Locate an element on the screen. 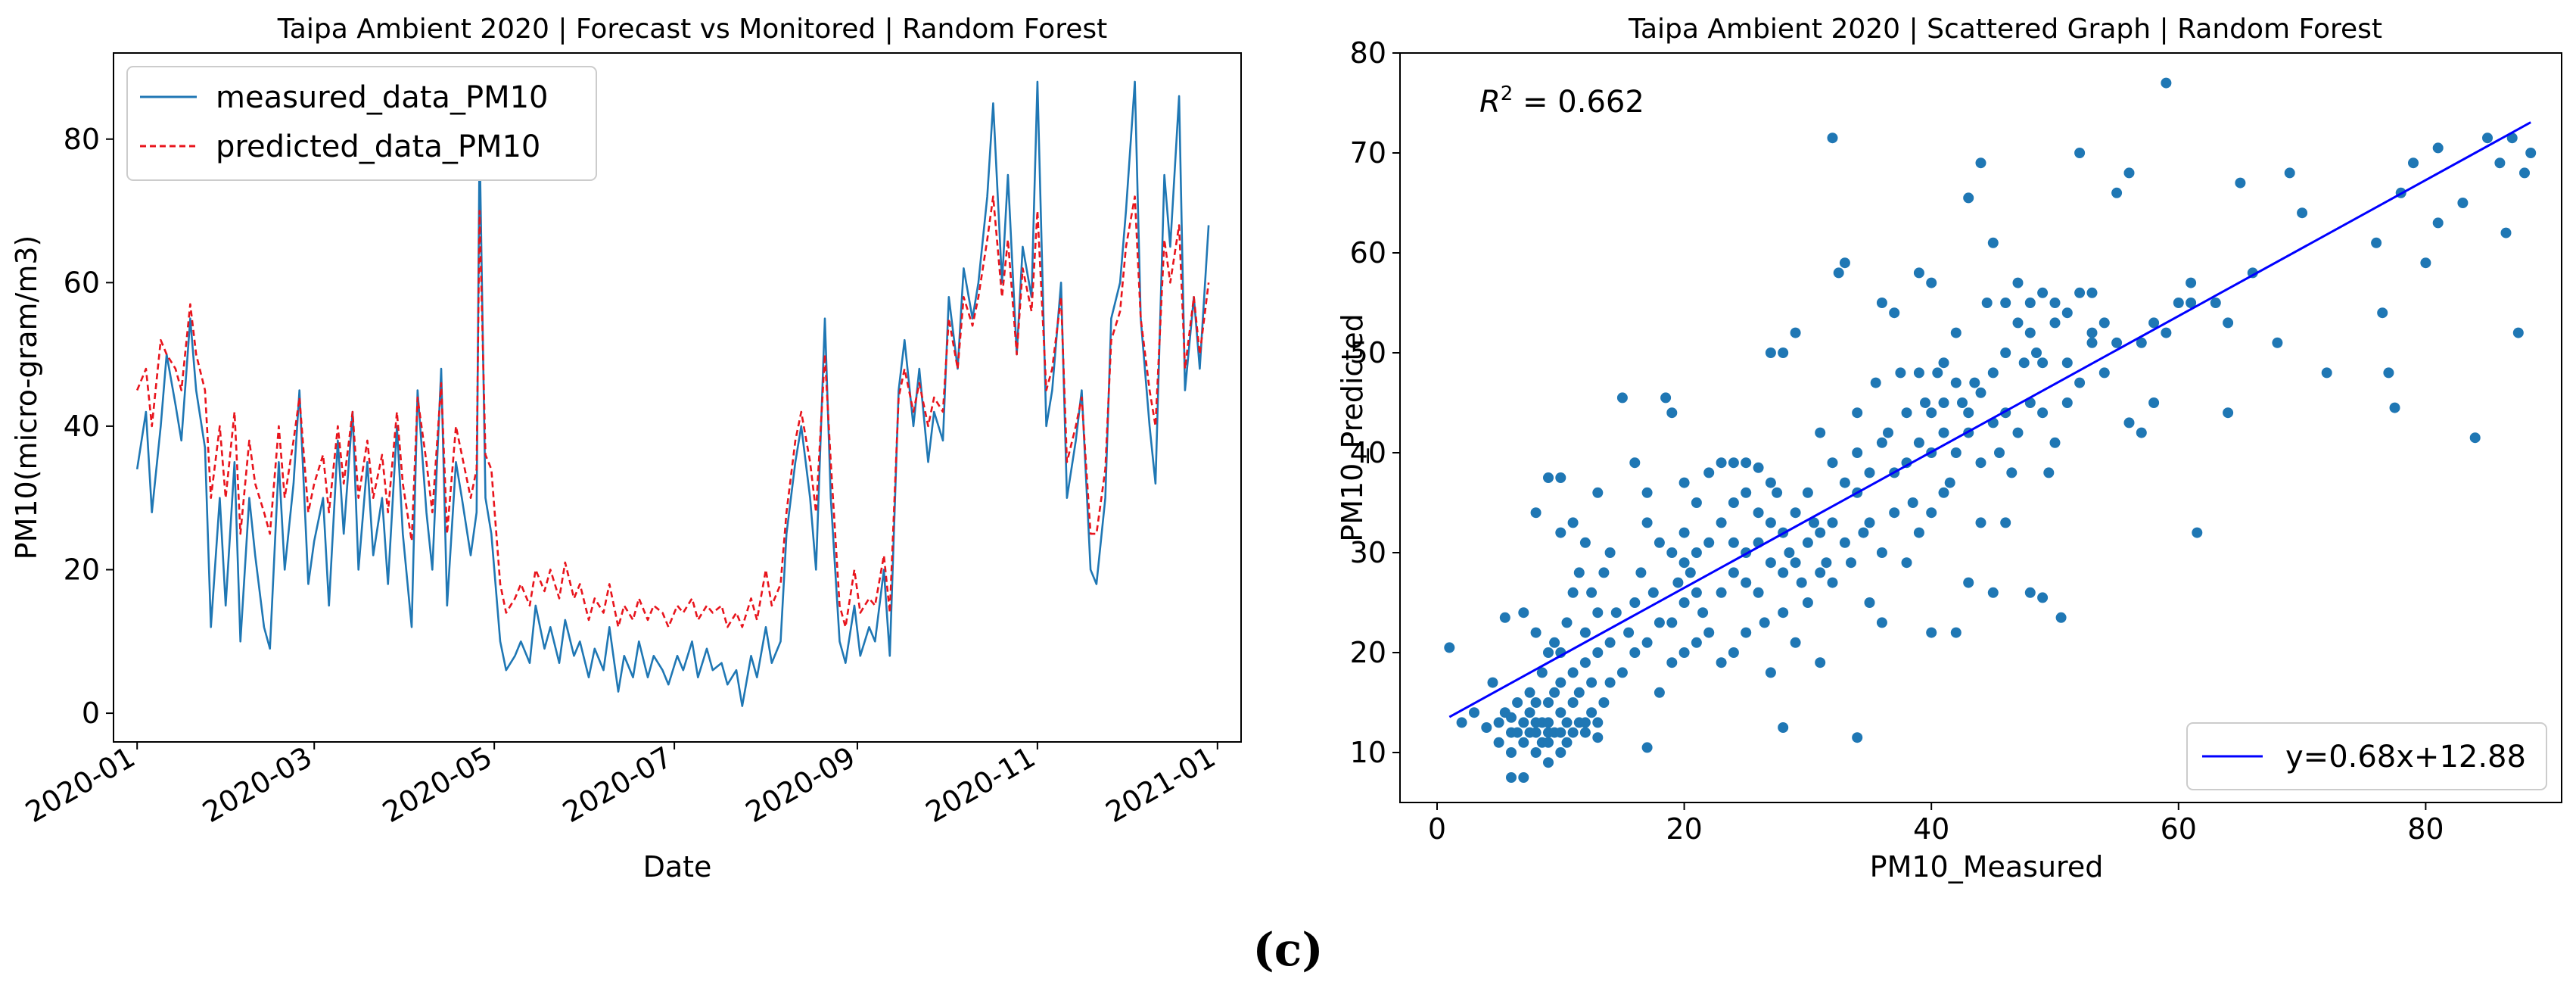 This screenshot has width=2576, height=991. y-tick-label: 10 is located at coordinates (1368, 752).